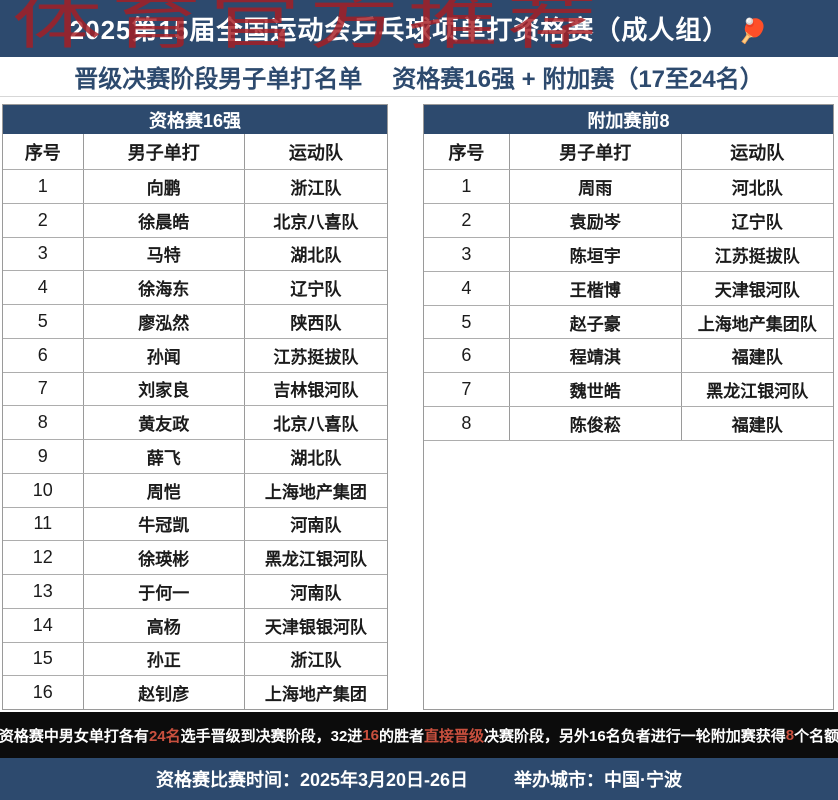  I want to click on table-row: 4 徐海东 辽宁队, so click(195, 287).